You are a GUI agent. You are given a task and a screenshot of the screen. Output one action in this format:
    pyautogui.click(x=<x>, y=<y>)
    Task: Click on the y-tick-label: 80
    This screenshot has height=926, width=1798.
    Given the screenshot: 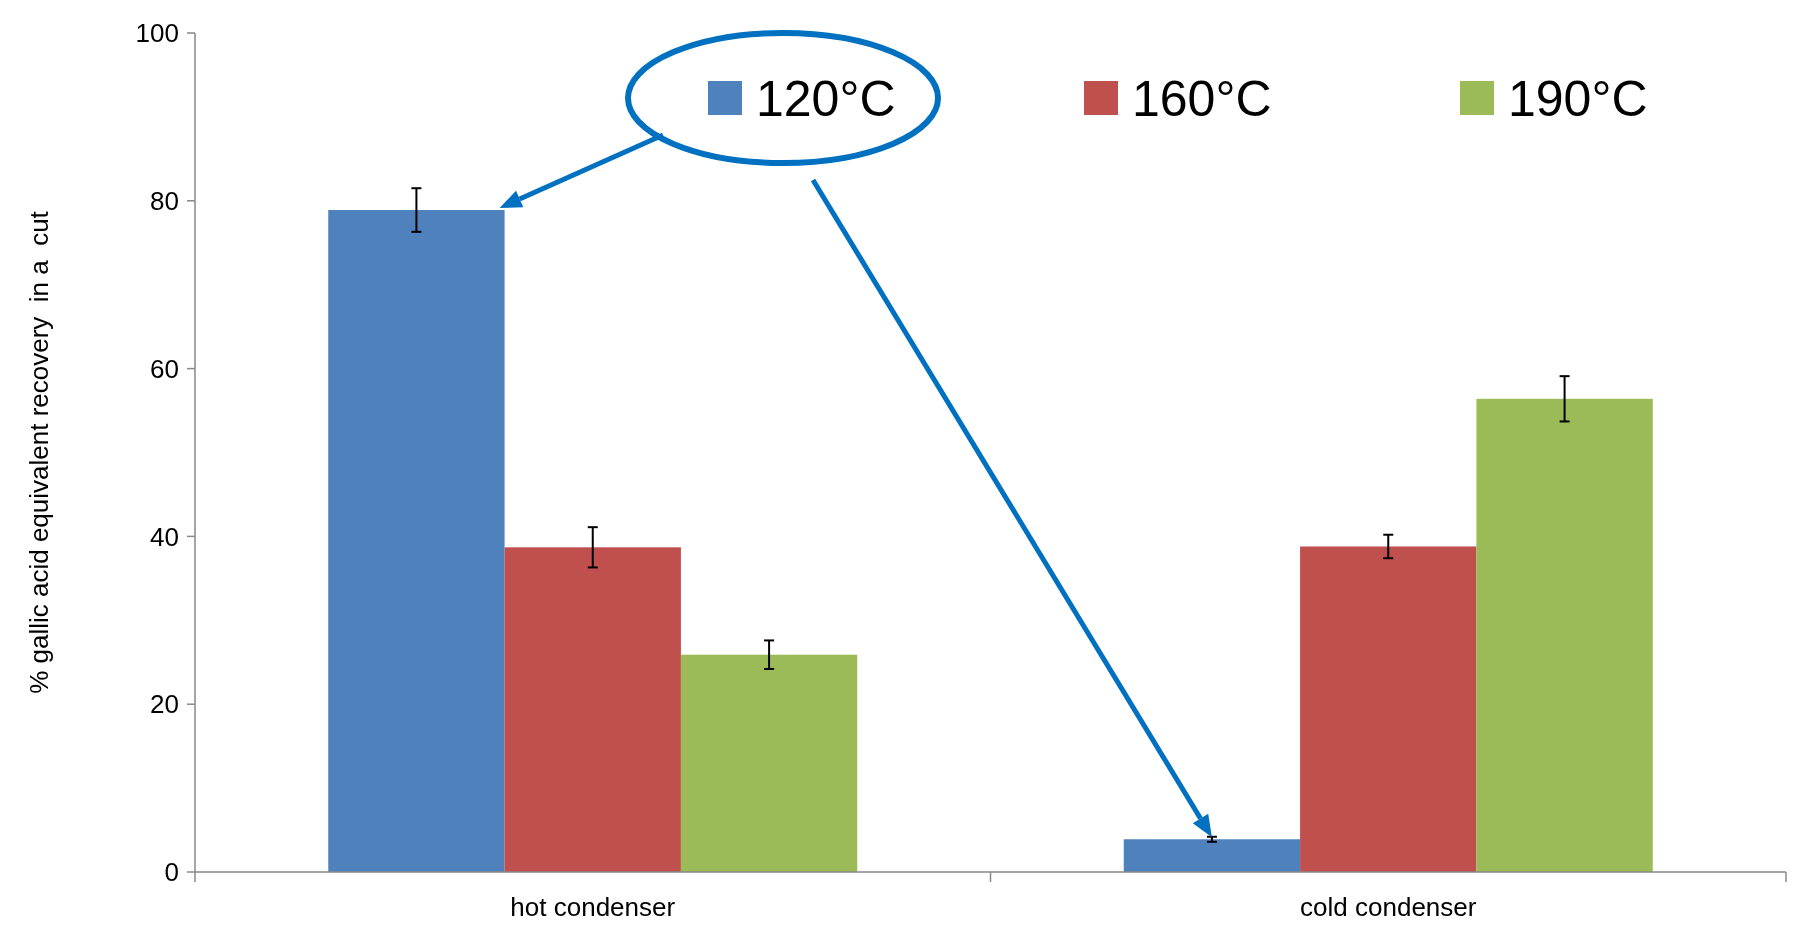 What is the action you would take?
    pyautogui.click(x=164, y=200)
    